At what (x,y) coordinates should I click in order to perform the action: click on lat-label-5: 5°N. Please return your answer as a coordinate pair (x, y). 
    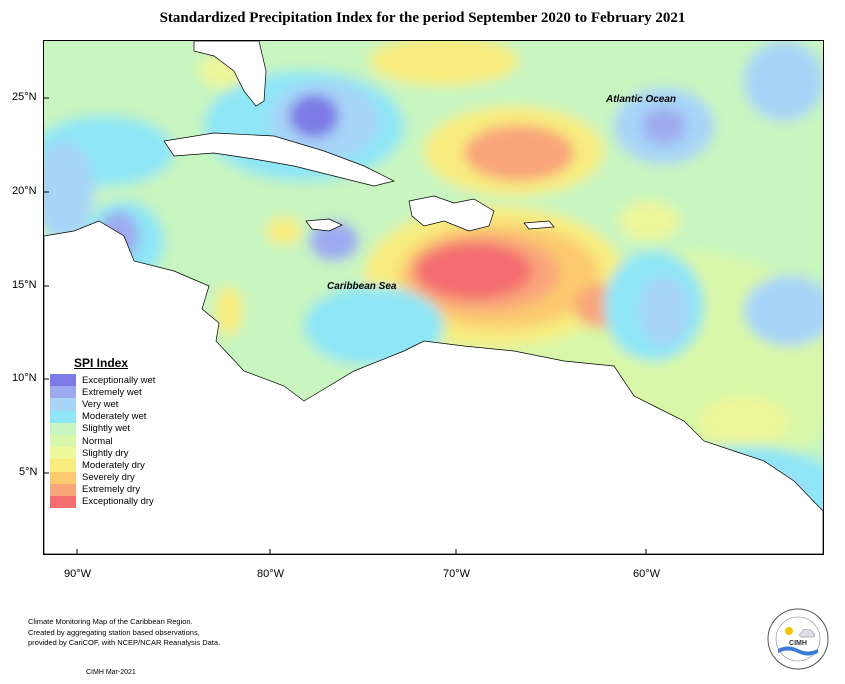
    Looking at the image, I should click on (28, 472).